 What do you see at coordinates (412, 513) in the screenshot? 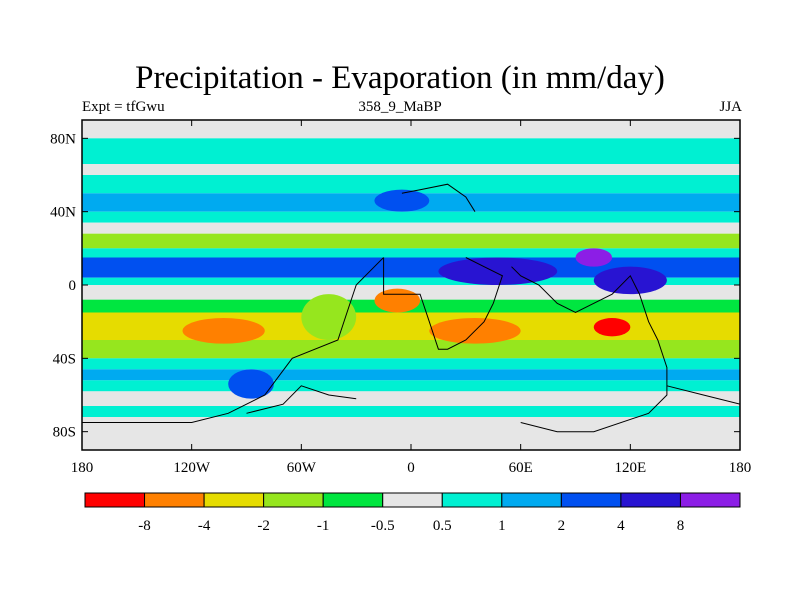
I see `colorbar: -8 -4 -2 -1 -0.5 0.5 1 2 4 8` at bounding box center [412, 513].